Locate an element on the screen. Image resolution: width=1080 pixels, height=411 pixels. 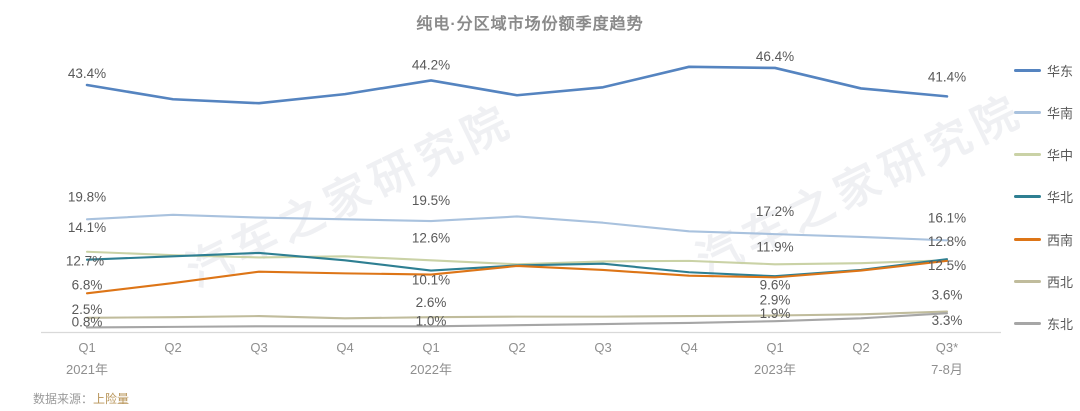
legend-label: 东北 is located at coordinates (1060, 324).